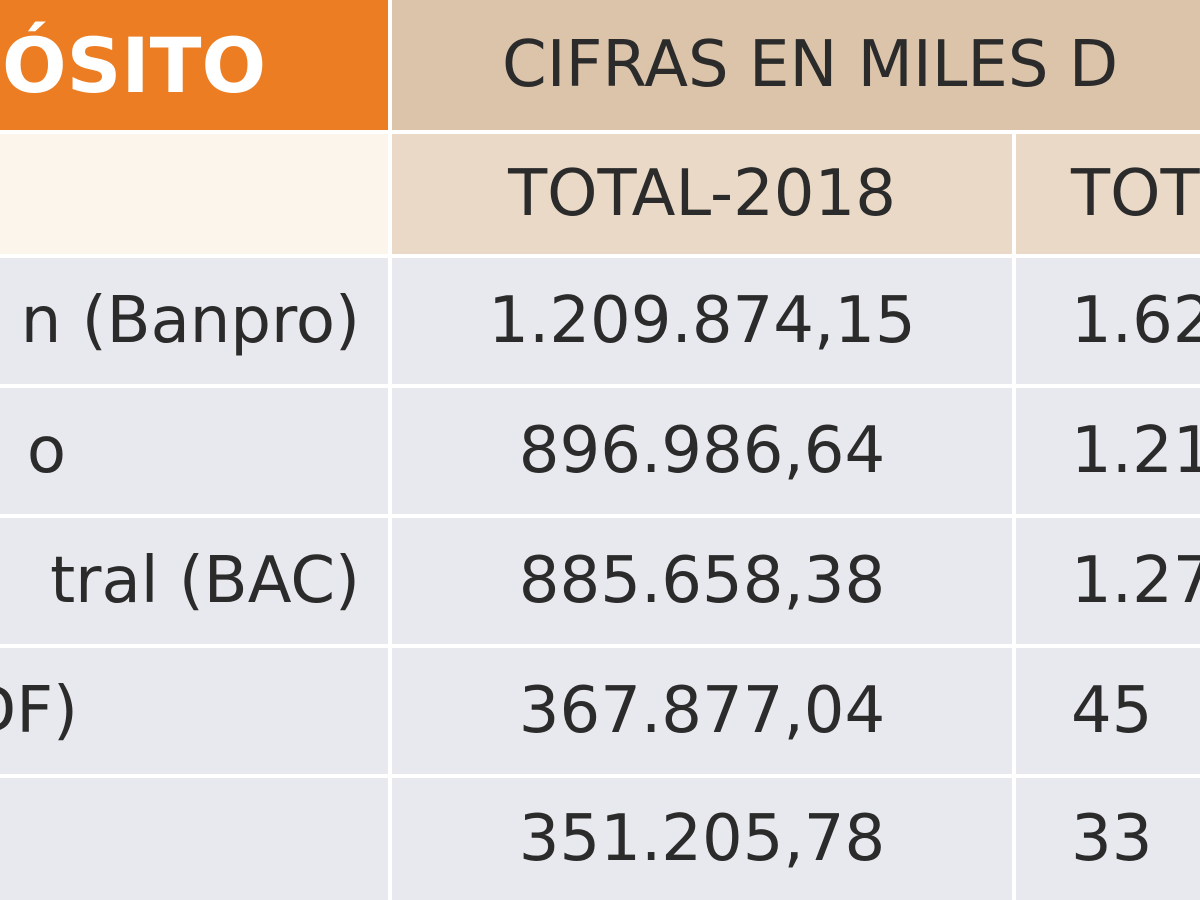  Describe the element at coordinates (702, 839) in the screenshot. I see `row-value-2018: 351.205,78` at that location.